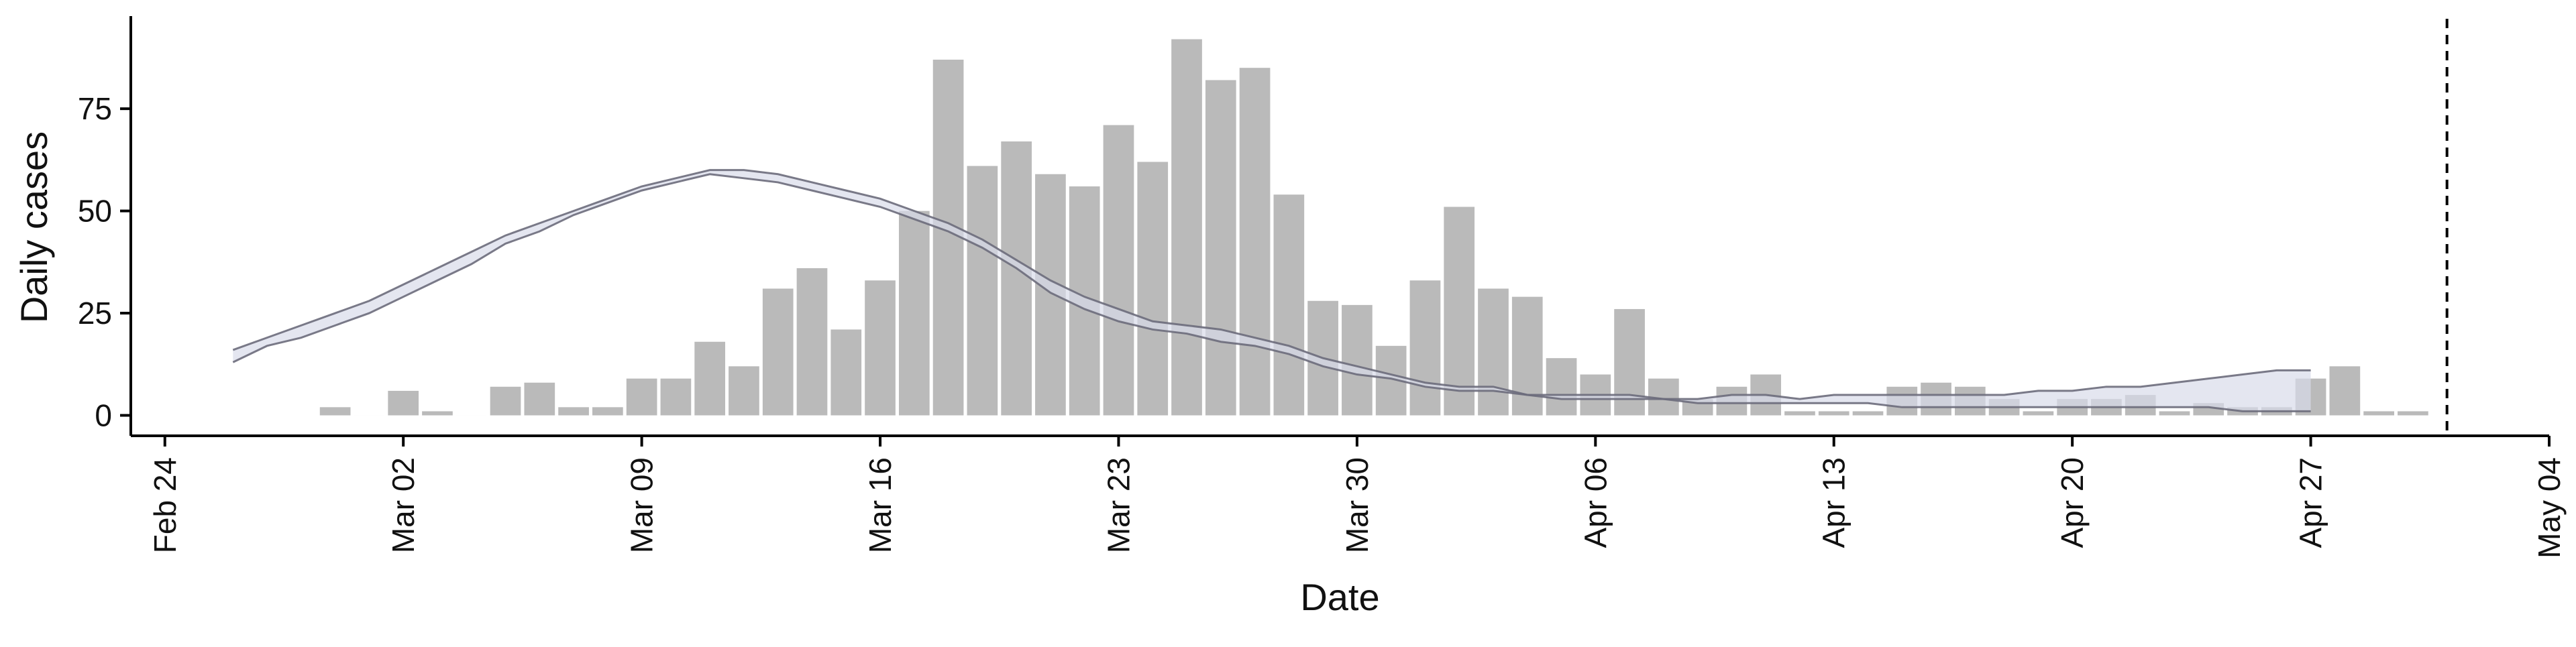 This screenshot has width=2576, height=647. Describe the element at coordinates (103, 415) in the screenshot. I see `y-tick-label: 0` at that location.